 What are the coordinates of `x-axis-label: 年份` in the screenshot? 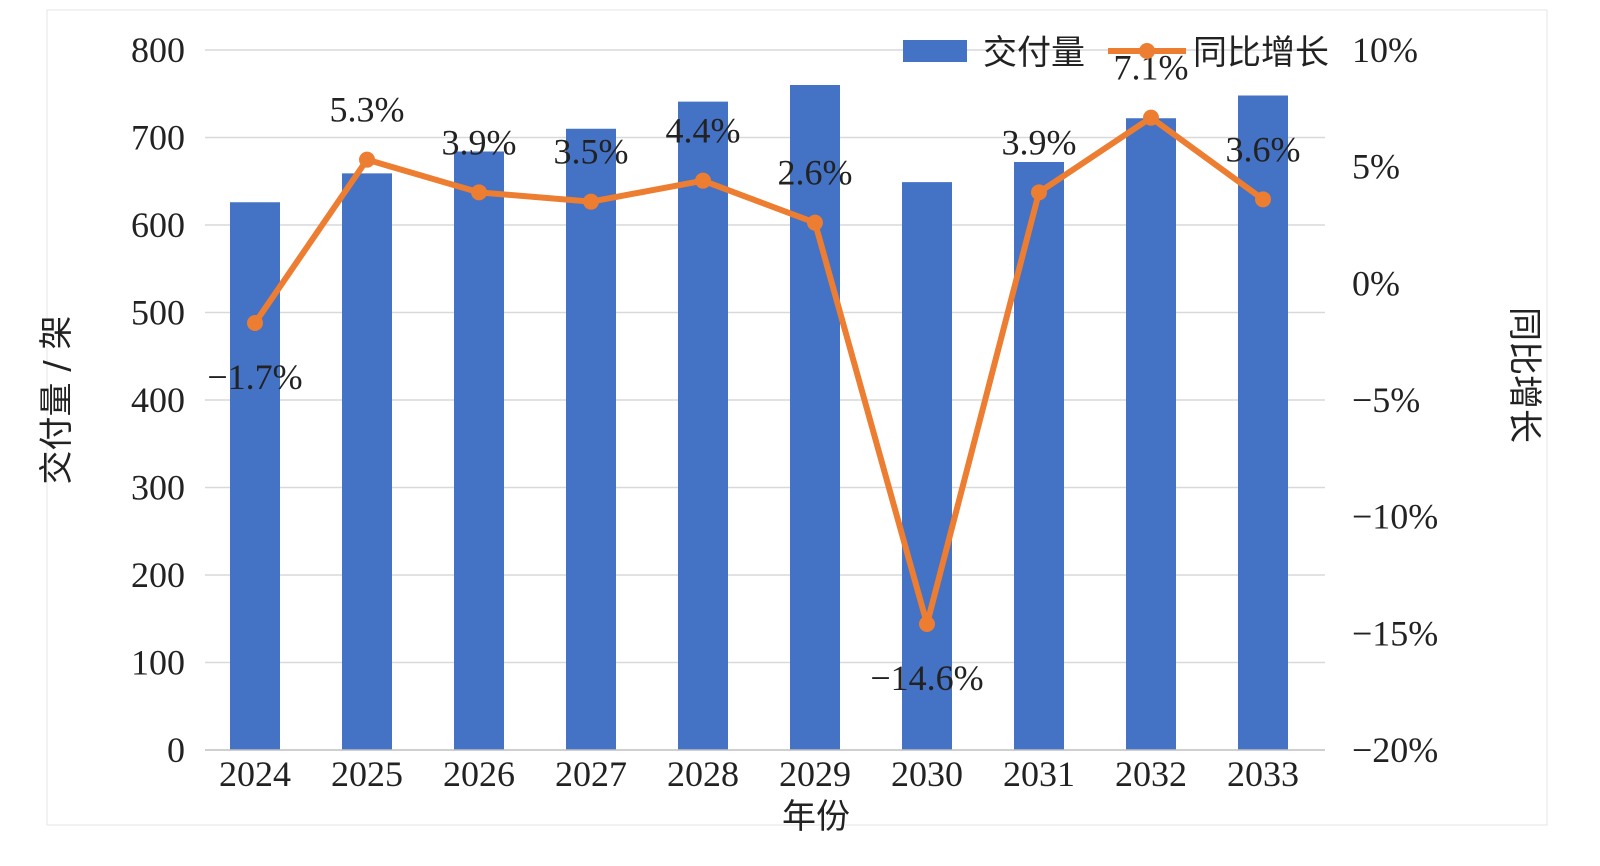 It's located at (816, 817).